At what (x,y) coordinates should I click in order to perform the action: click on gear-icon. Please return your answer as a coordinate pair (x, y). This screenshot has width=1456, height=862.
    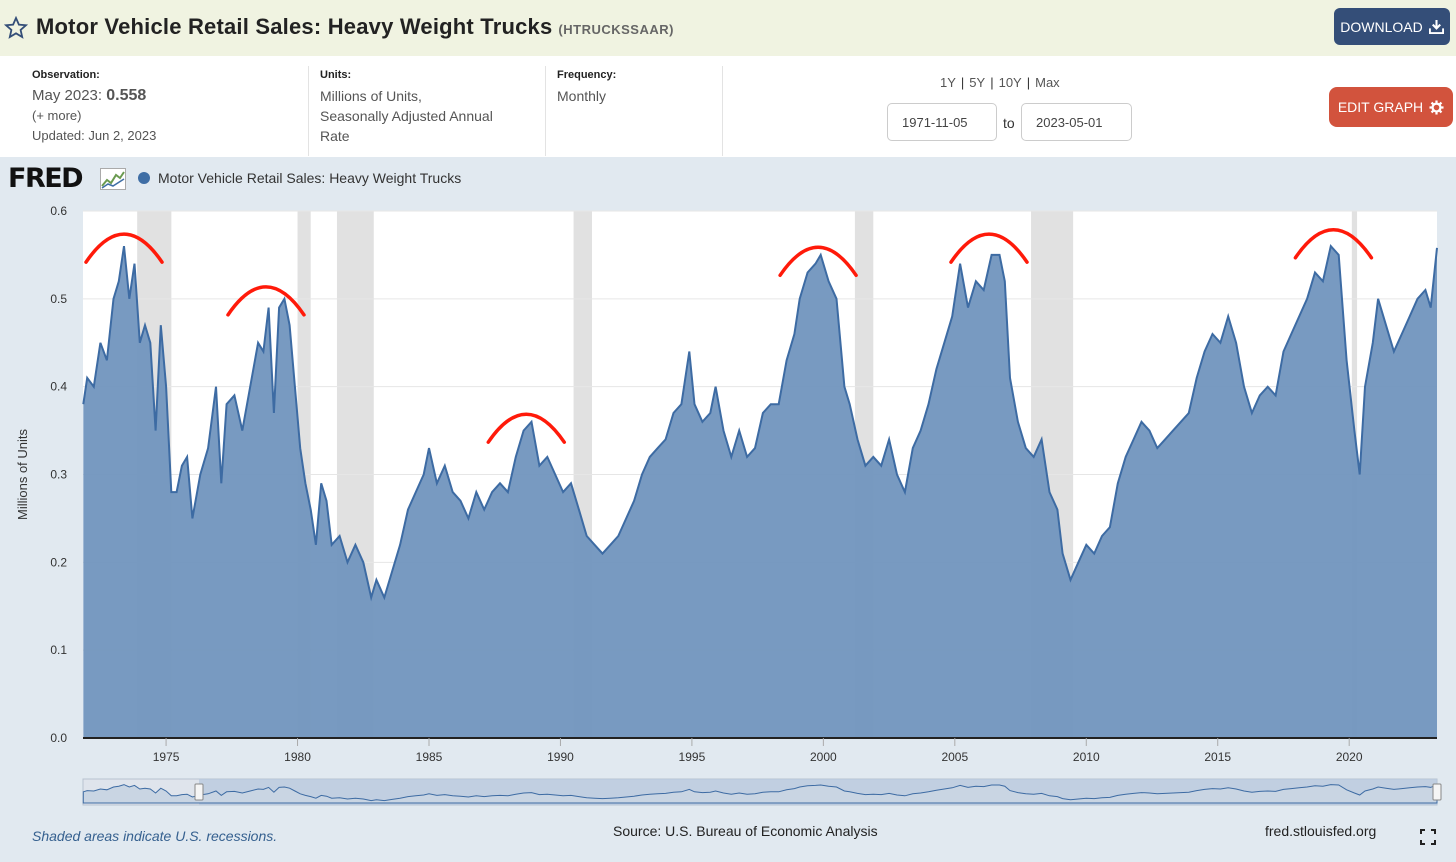
    Looking at the image, I should click on (1436, 107).